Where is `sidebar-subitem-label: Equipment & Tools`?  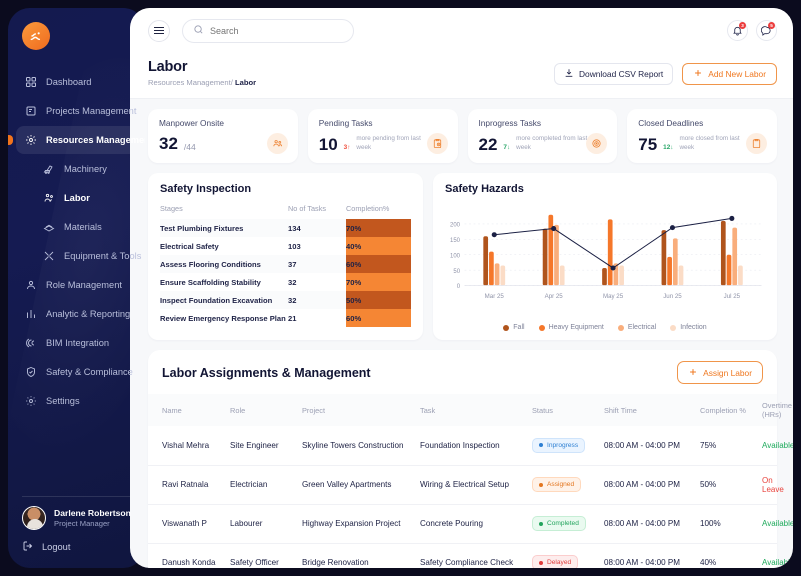 sidebar-subitem-label: Equipment & Tools is located at coordinates (103, 256).